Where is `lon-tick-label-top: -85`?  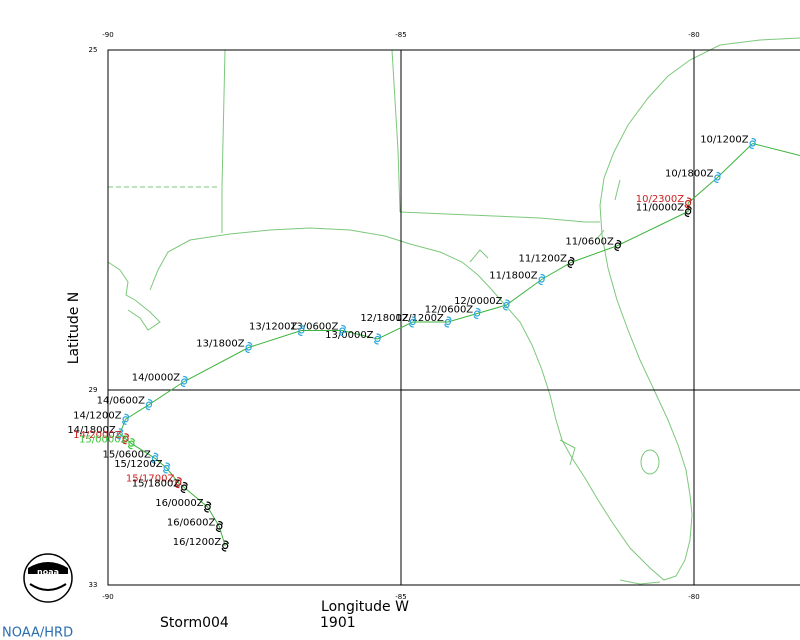 lon-tick-label-top: -85 is located at coordinates (400, 35).